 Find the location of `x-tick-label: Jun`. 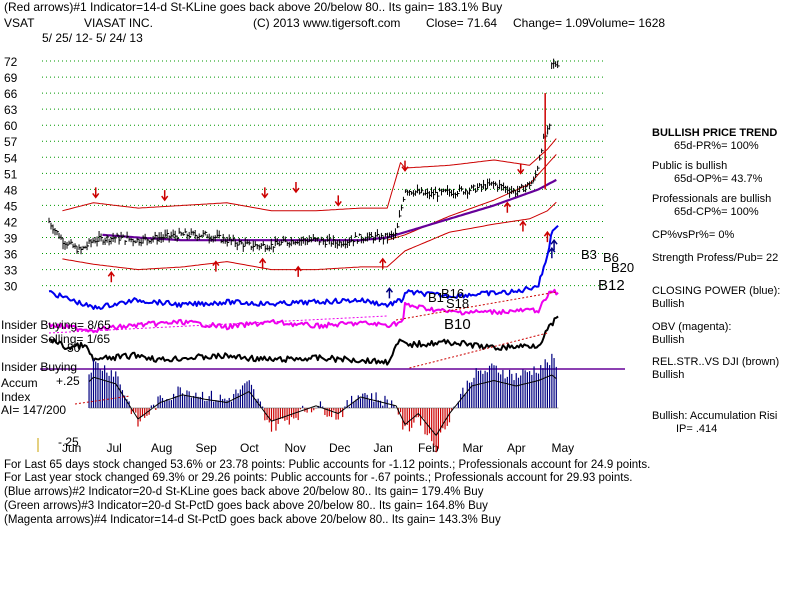

x-tick-label: Jun is located at coordinates (71, 448).